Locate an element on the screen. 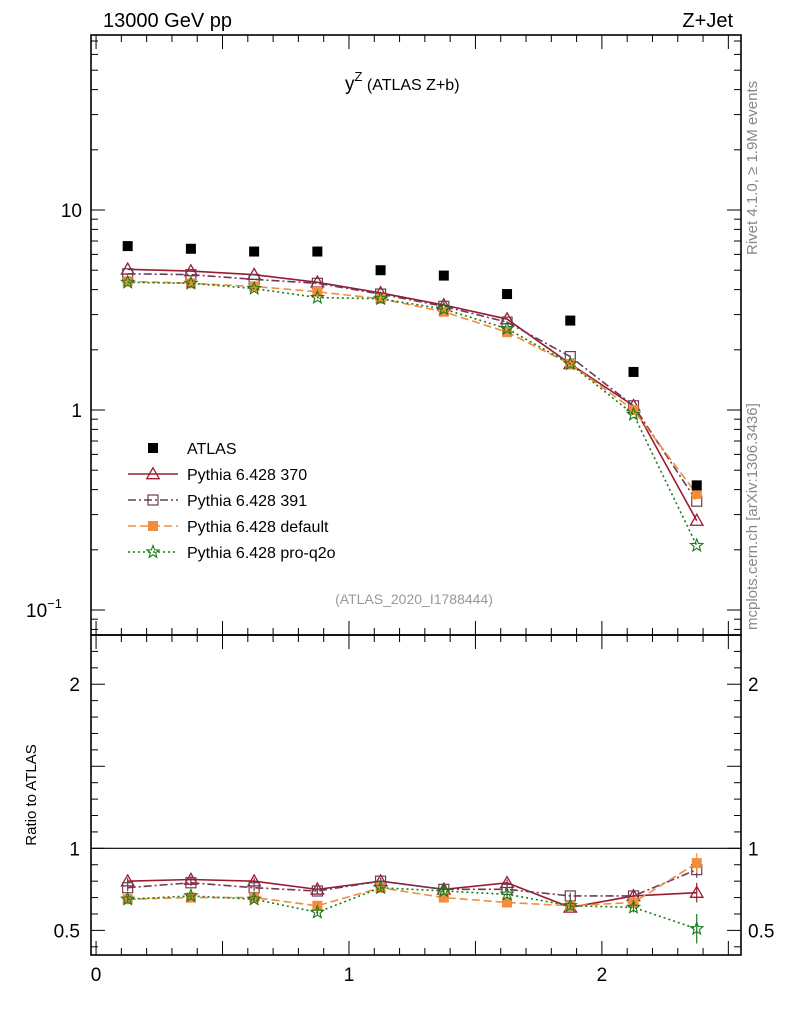 This screenshot has height=1029, width=786. chart-title-main: y is located at coordinates (350, 84).